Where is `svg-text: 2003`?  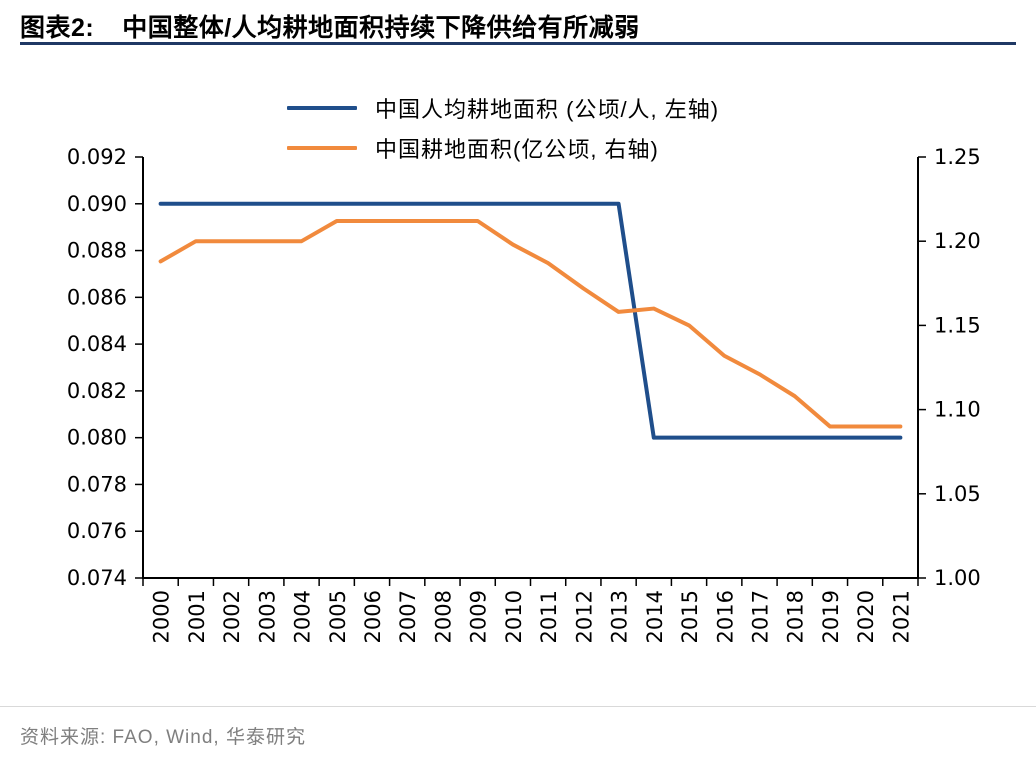
svg-text: 2003 is located at coordinates (267, 616).